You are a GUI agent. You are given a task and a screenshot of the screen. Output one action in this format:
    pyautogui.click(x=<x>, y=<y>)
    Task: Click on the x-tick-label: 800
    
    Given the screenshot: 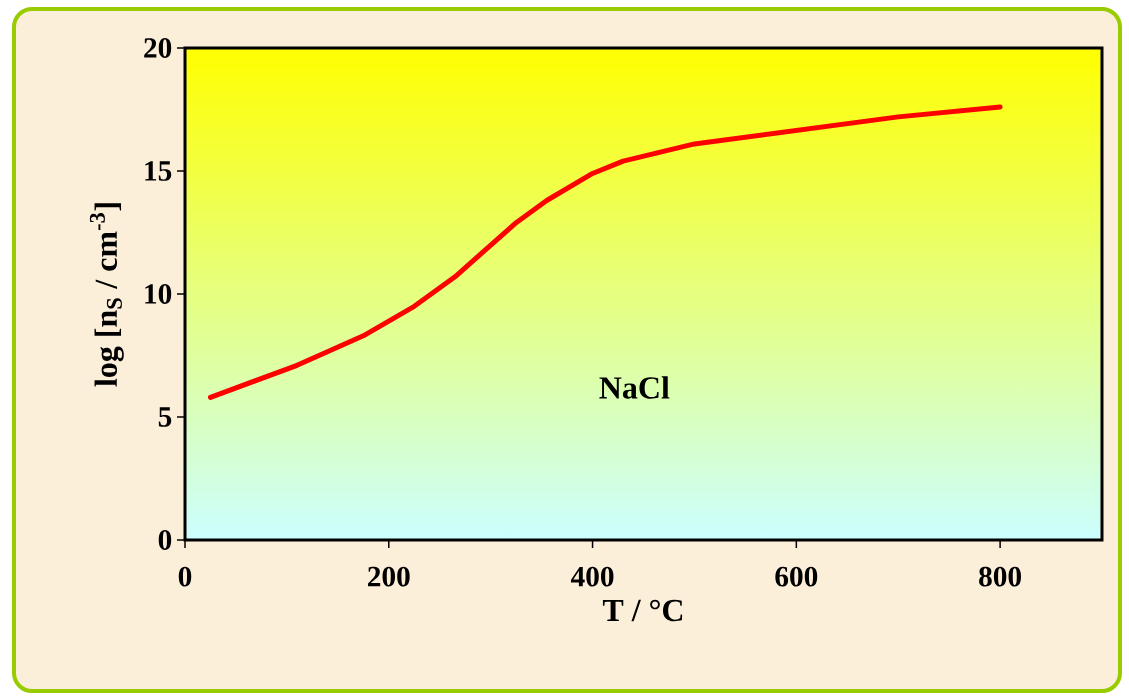 What is the action you would take?
    pyautogui.click(x=1000, y=576)
    